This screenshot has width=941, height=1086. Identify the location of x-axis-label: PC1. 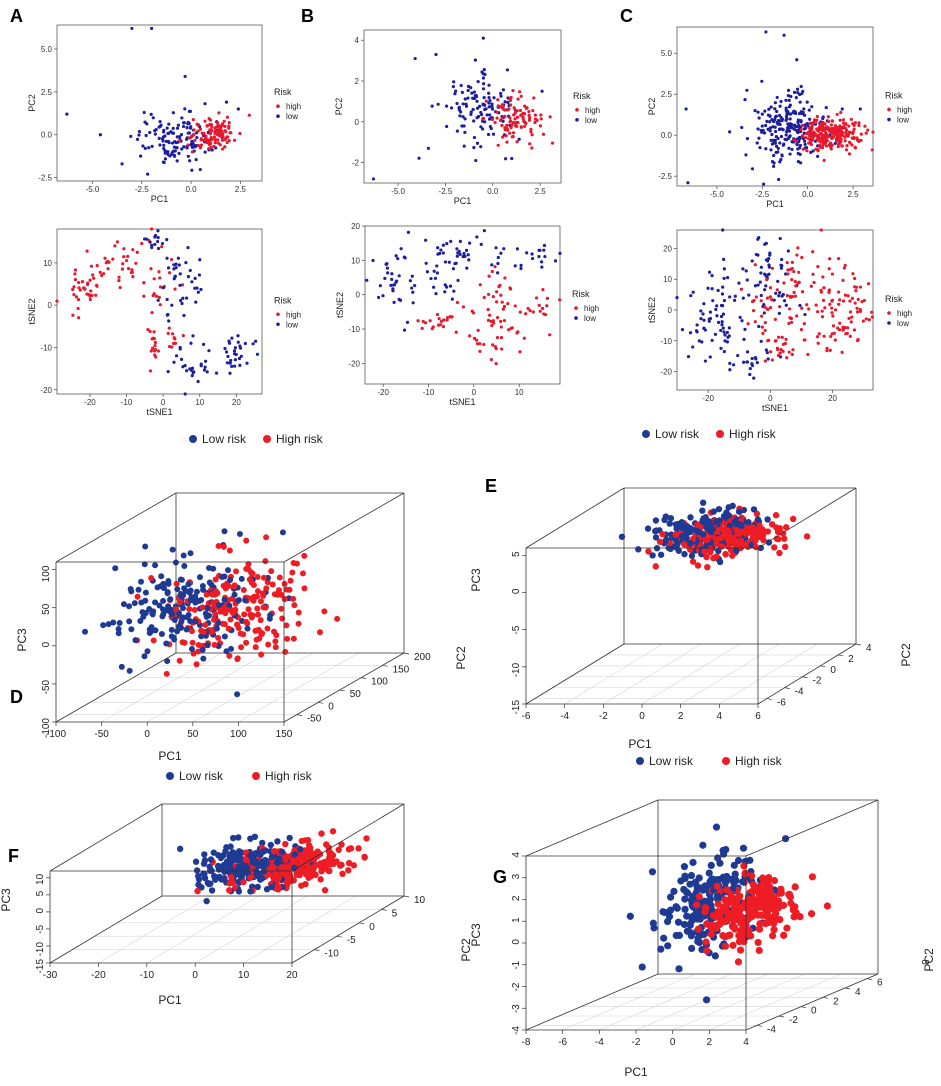
(160, 199).